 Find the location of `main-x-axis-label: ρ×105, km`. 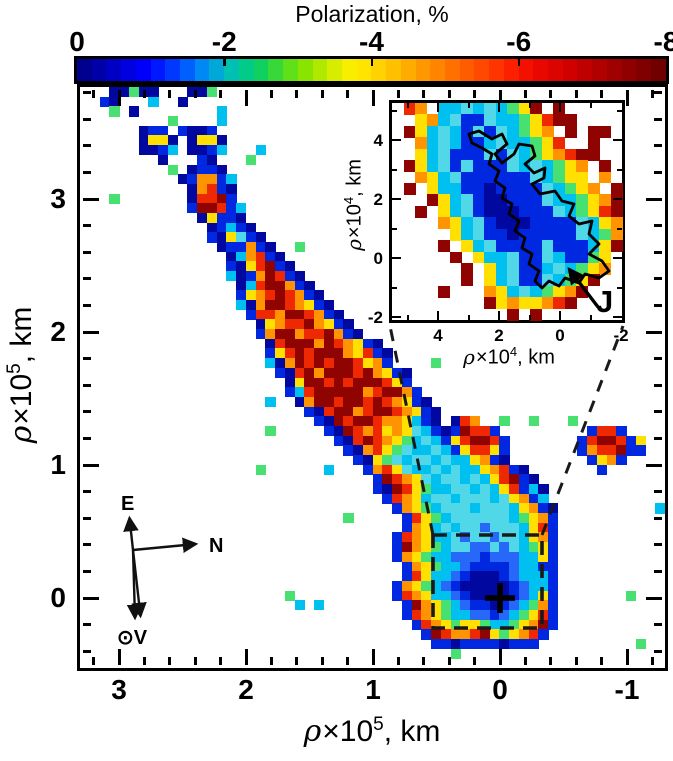

main-x-axis-label: ρ×105, km is located at coordinates (372, 731).